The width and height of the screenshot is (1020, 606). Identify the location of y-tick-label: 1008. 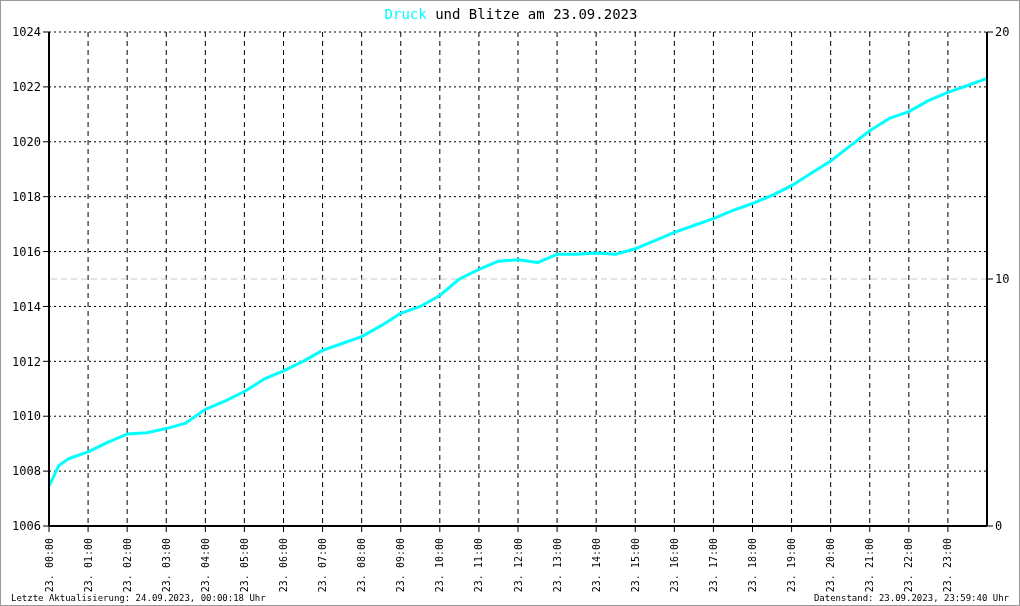
(26, 471).